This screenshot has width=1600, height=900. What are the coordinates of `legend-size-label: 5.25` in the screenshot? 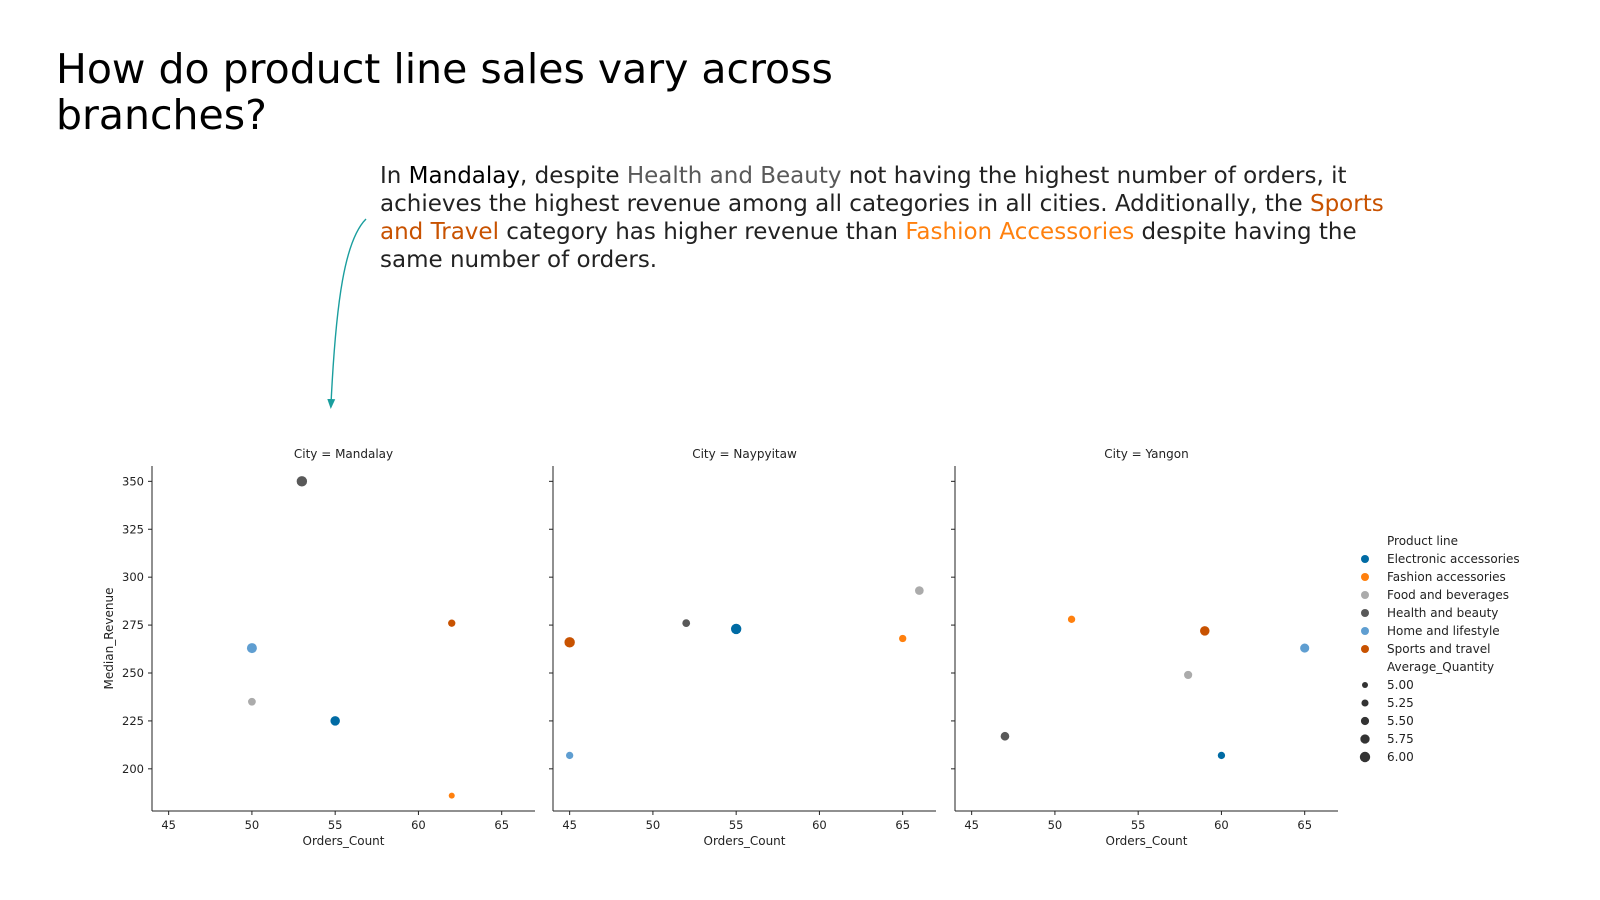 It's located at (1400, 703).